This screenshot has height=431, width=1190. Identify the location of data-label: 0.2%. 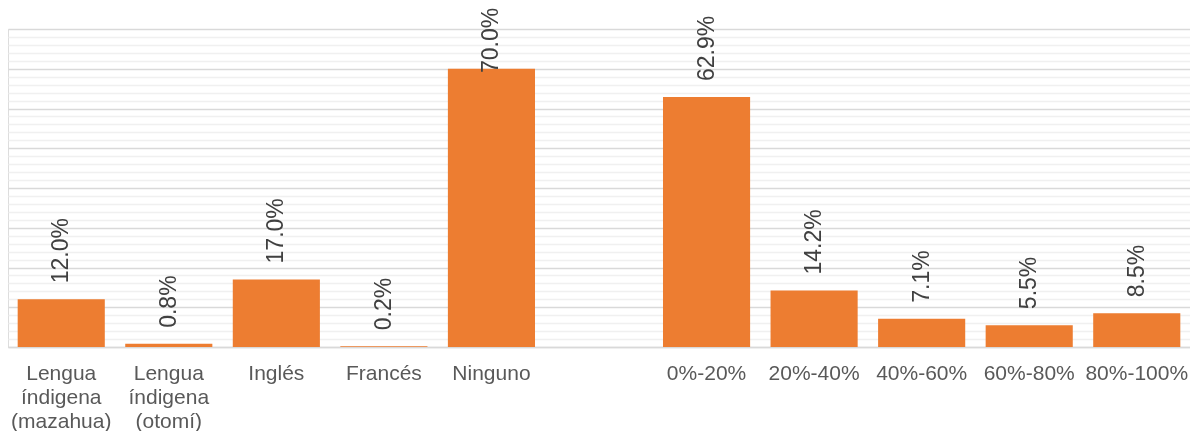
(382, 304).